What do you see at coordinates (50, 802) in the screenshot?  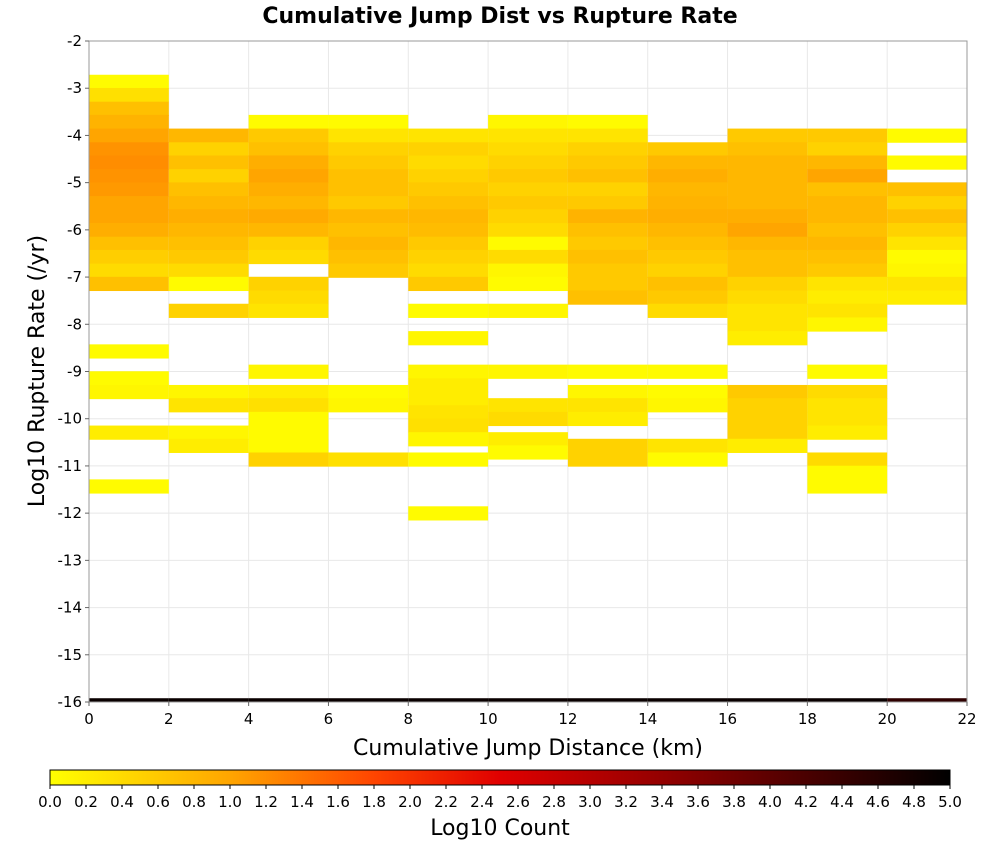 I see `colorbar-tick-label: 0.0` at bounding box center [50, 802].